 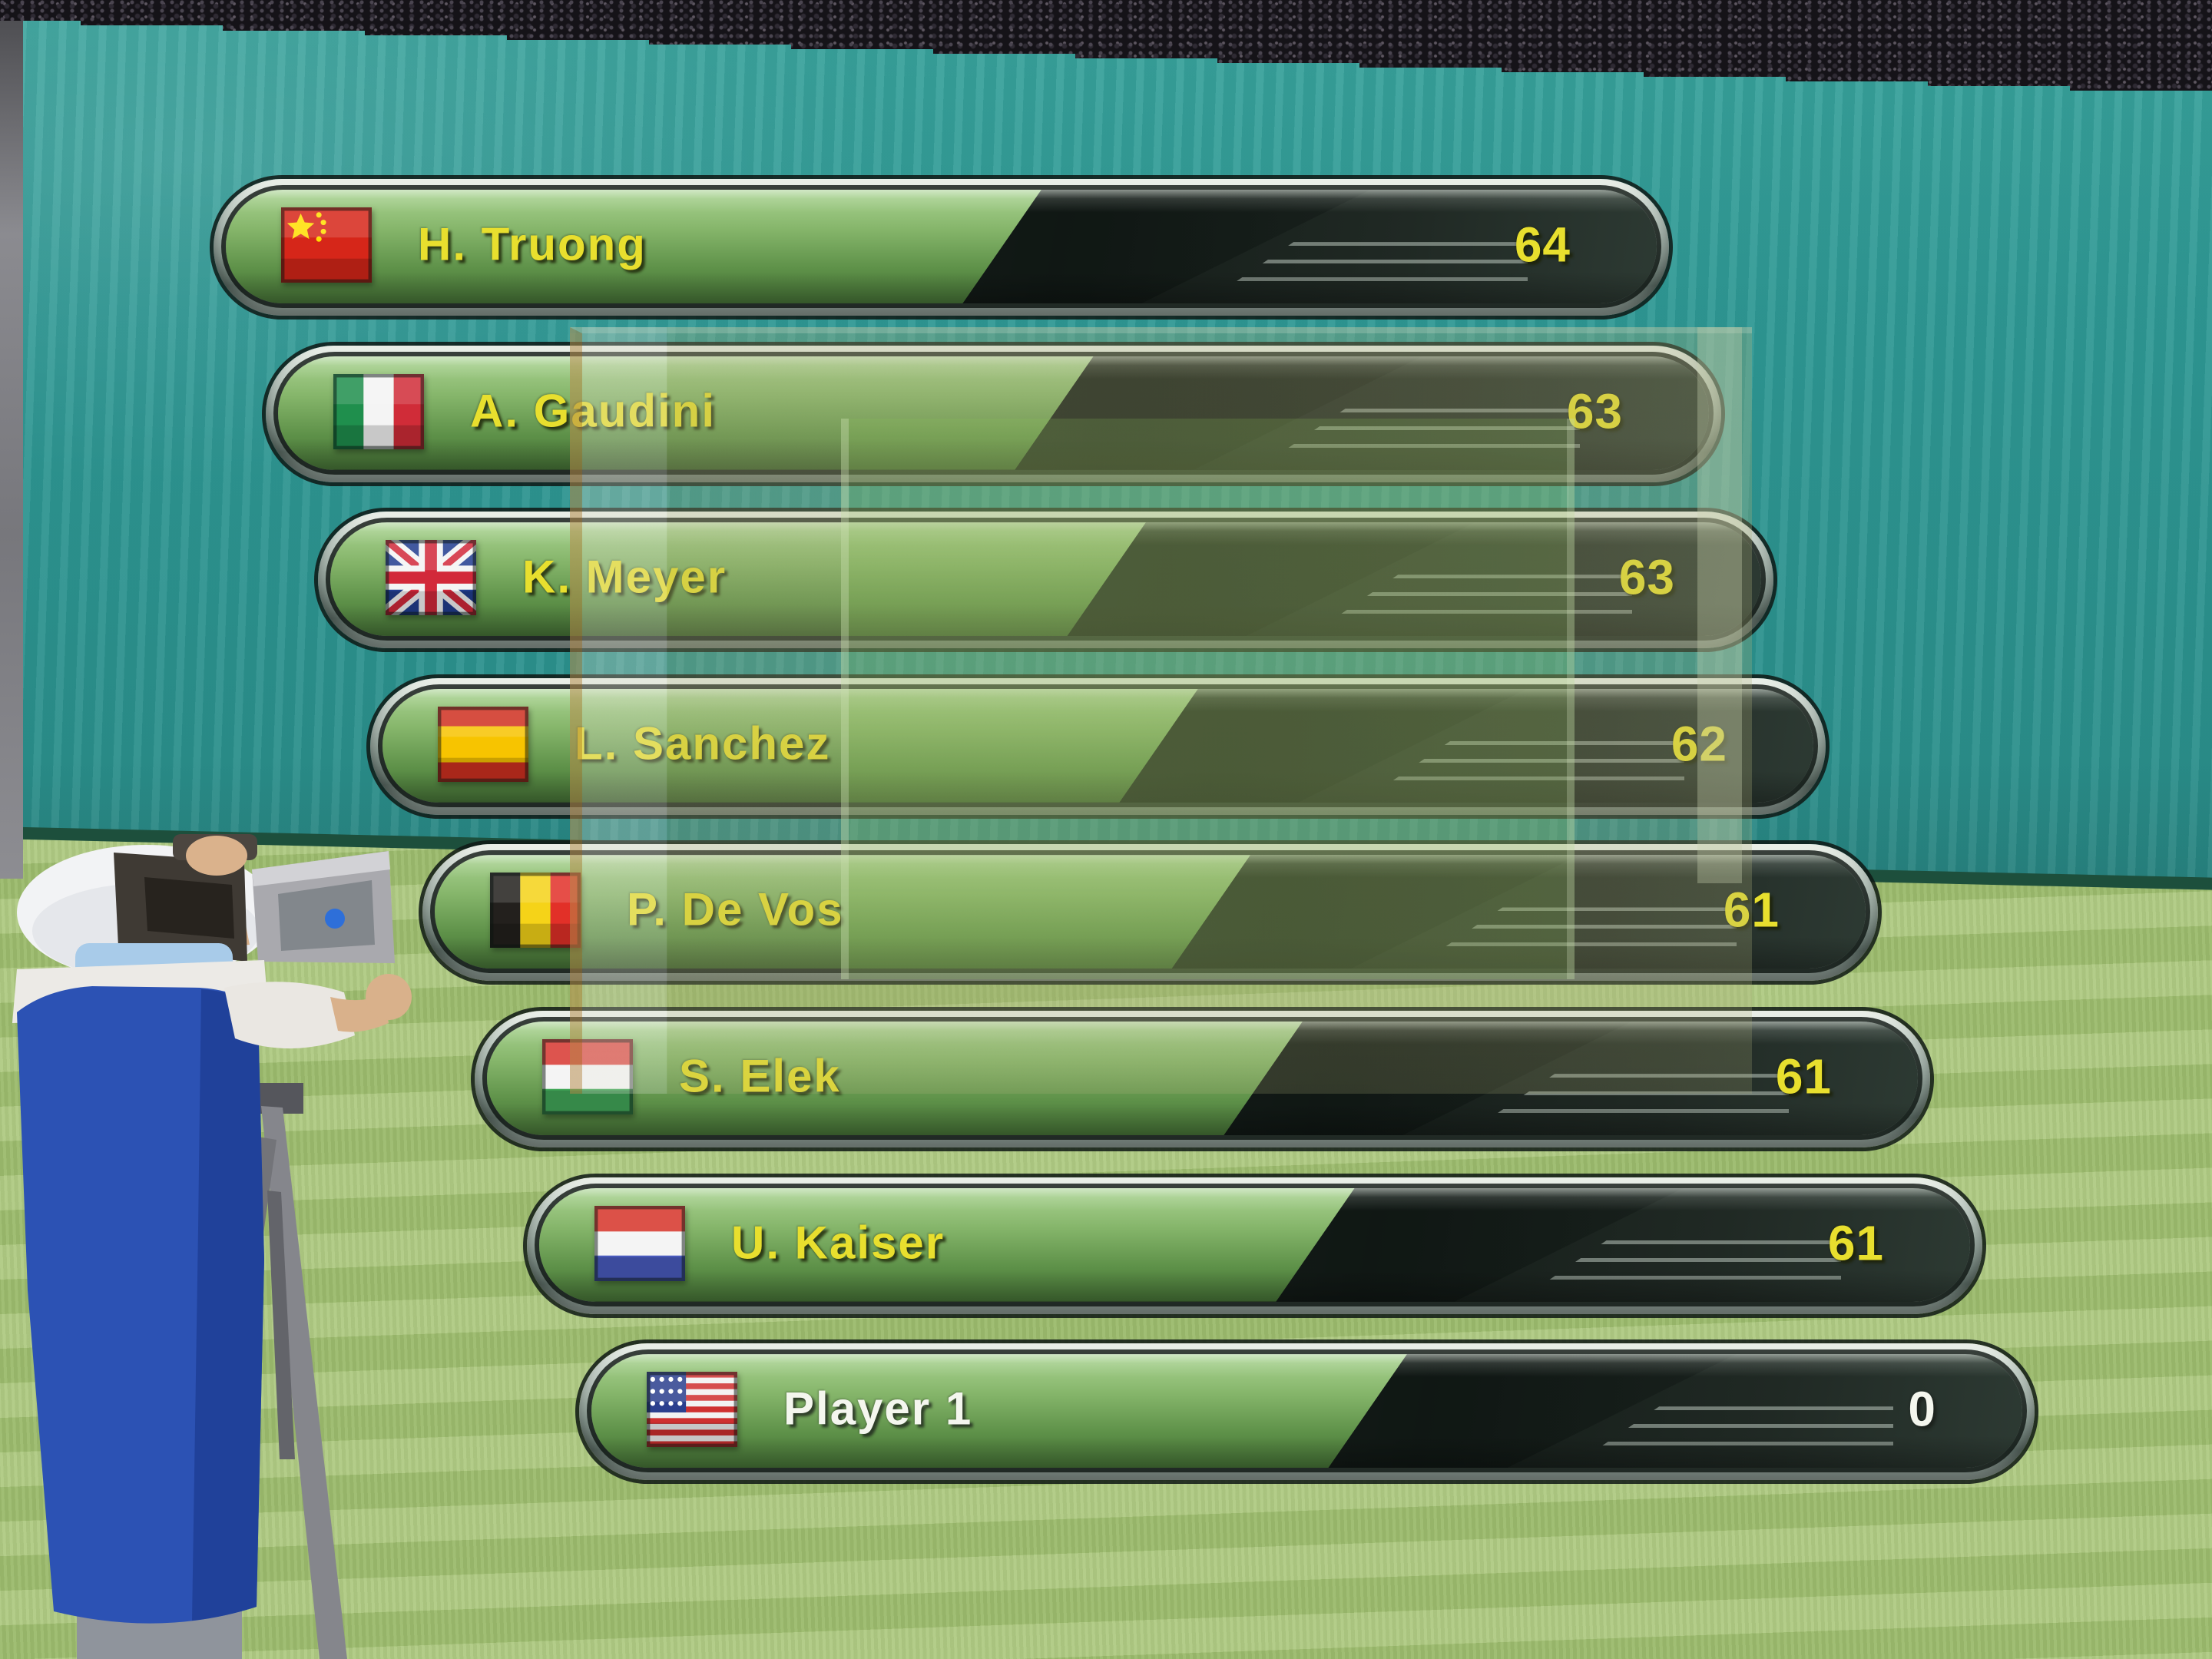 I want to click on camera-indicator, so click(x=335, y=919).